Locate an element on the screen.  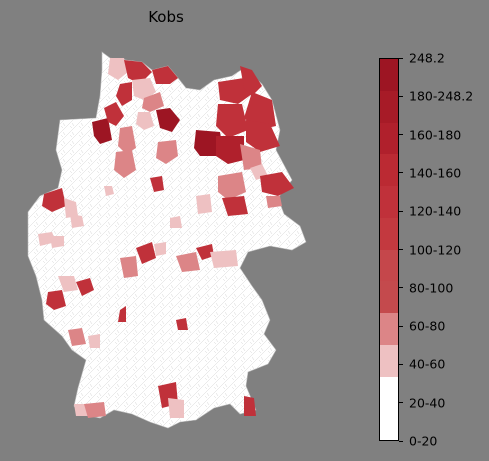
district-hh is located at coordinates (168, 120).